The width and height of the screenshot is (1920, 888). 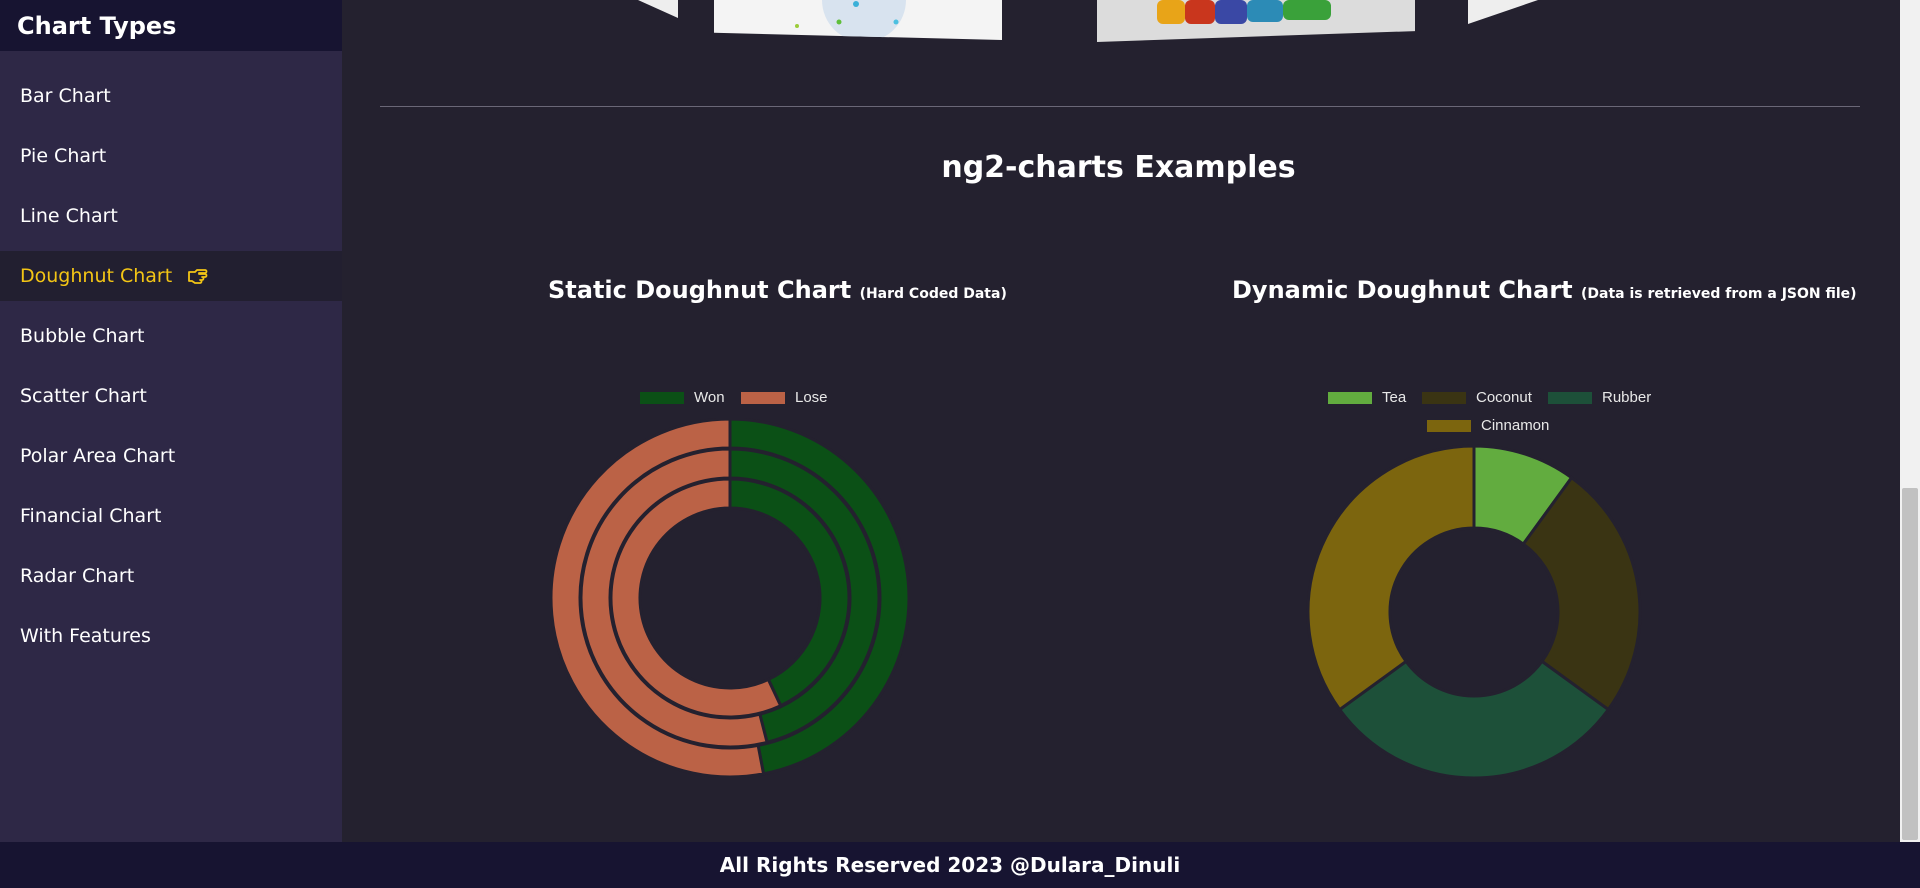 I want to click on sidebar-item-scatter-chart: Scatter Chart, so click(x=171, y=396).